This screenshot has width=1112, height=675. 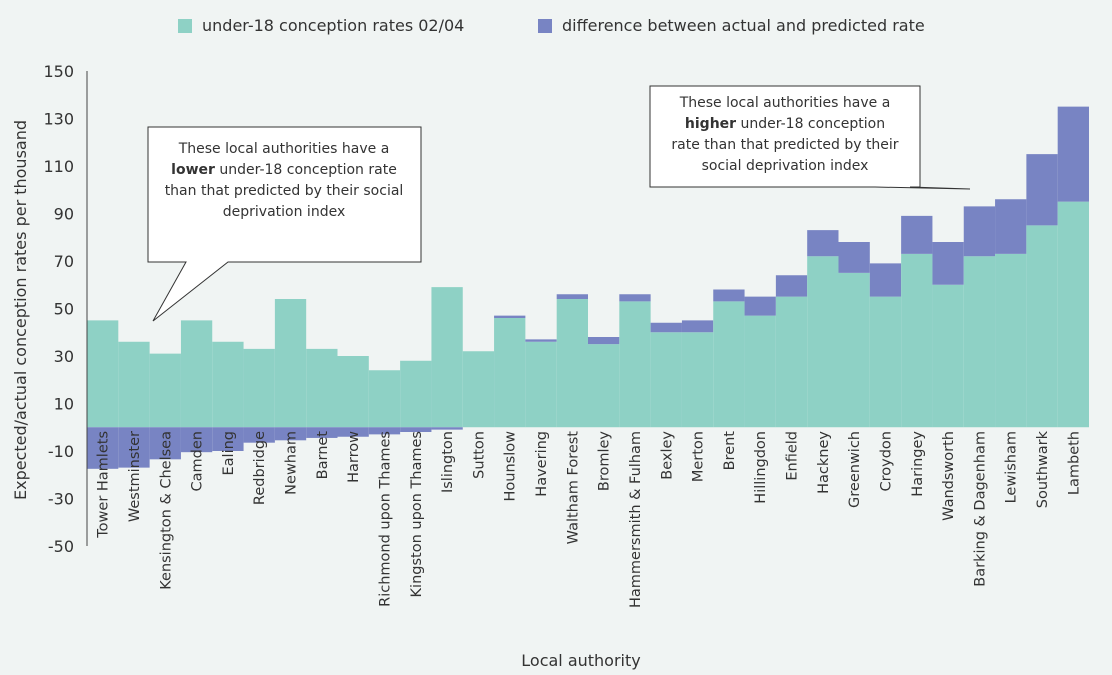 What do you see at coordinates (284, 149) in the screenshot?
I see `callout-lower-line1: These local authorities have a` at bounding box center [284, 149].